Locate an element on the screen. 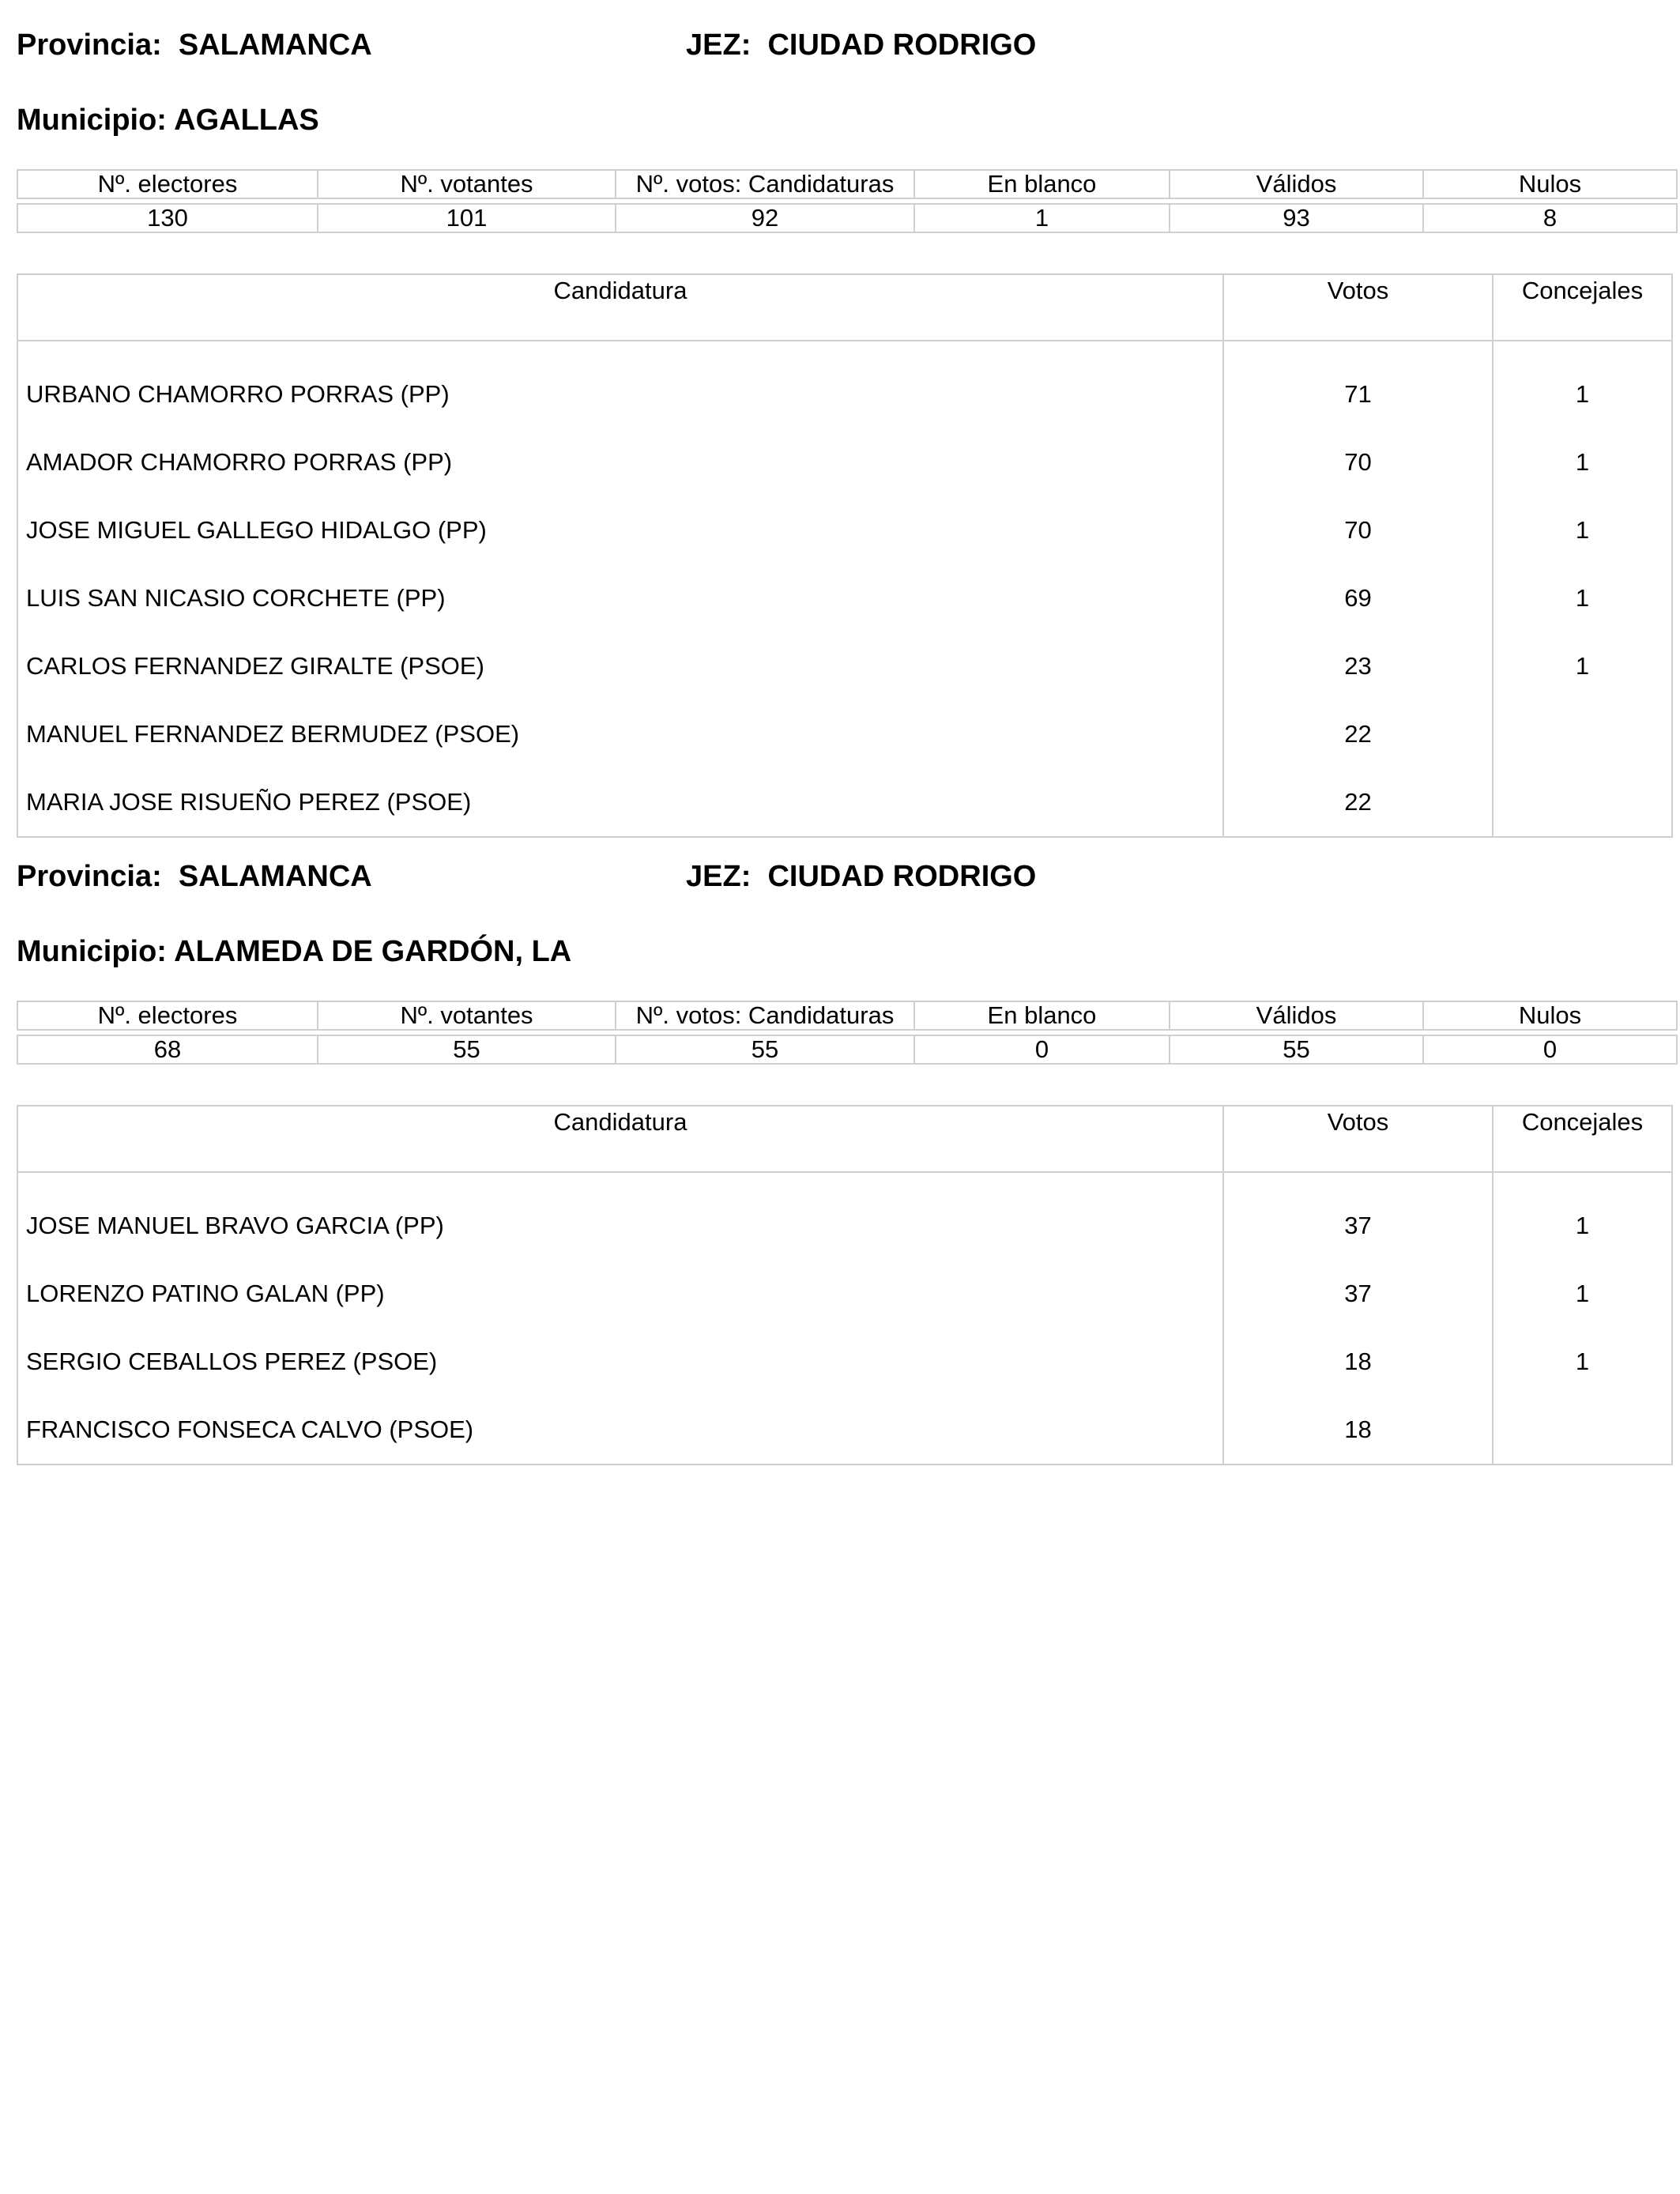  candidate-row: MARIA JOSE RISUEÑO PEREZ (PSOE) 22 is located at coordinates (845, 803).